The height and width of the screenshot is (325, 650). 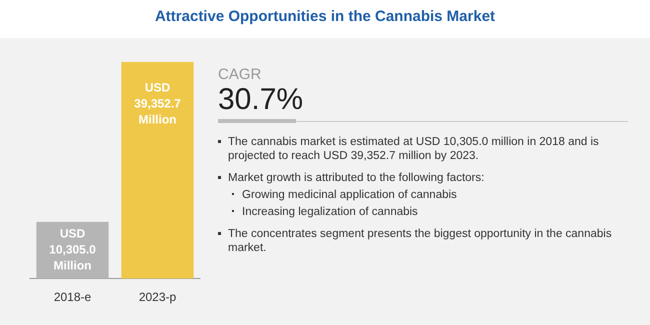 What do you see at coordinates (240, 74) in the screenshot?
I see `text: CAGR` at bounding box center [240, 74].